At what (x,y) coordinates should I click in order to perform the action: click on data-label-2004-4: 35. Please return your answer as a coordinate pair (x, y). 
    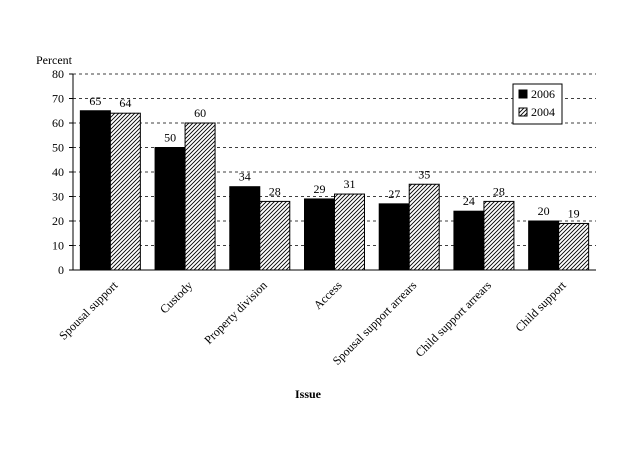
    Looking at the image, I should click on (424, 174).